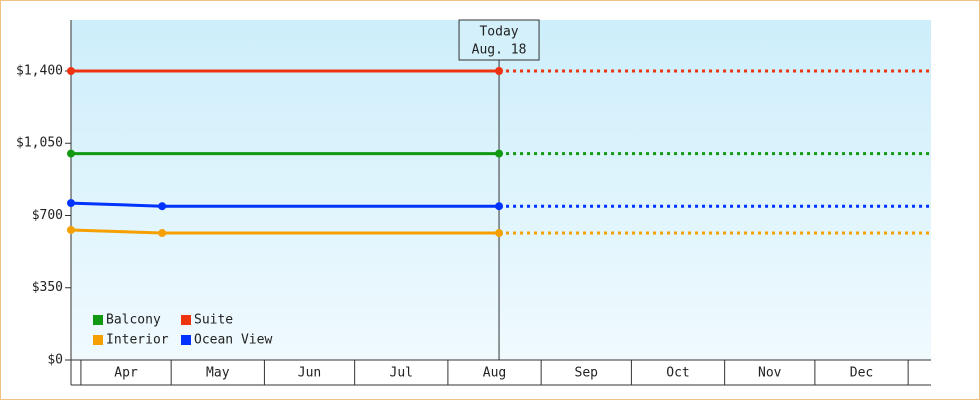 The width and height of the screenshot is (980, 400). Describe the element at coordinates (126, 373) in the screenshot. I see `x-tick-label: Apr` at that location.